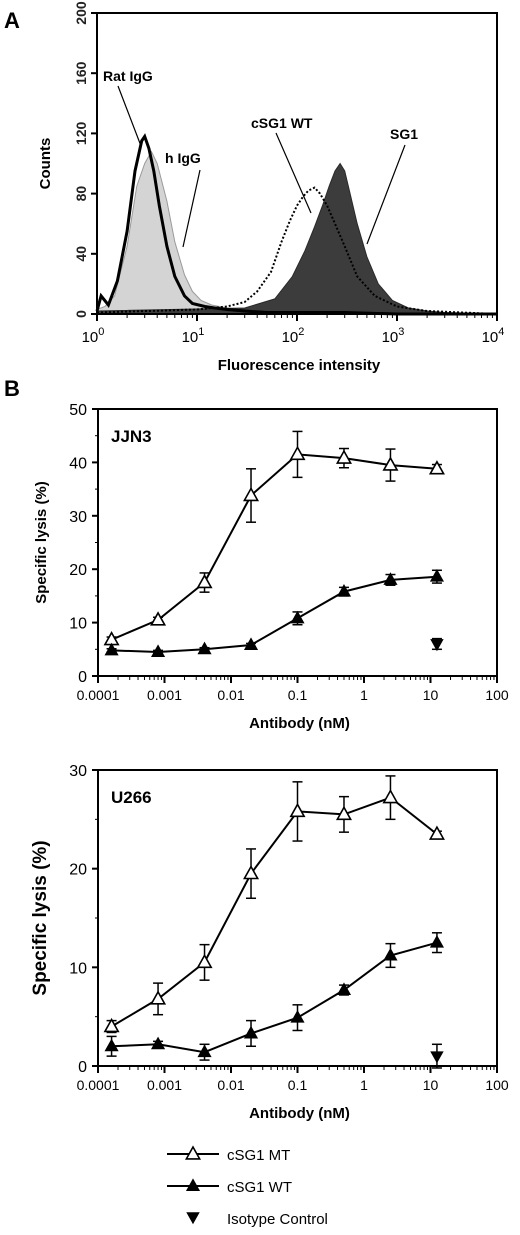 This screenshot has height=1235, width=520. What do you see at coordinates (81, 134) in the screenshot?
I see `y-tick-label: 120` at bounding box center [81, 134].